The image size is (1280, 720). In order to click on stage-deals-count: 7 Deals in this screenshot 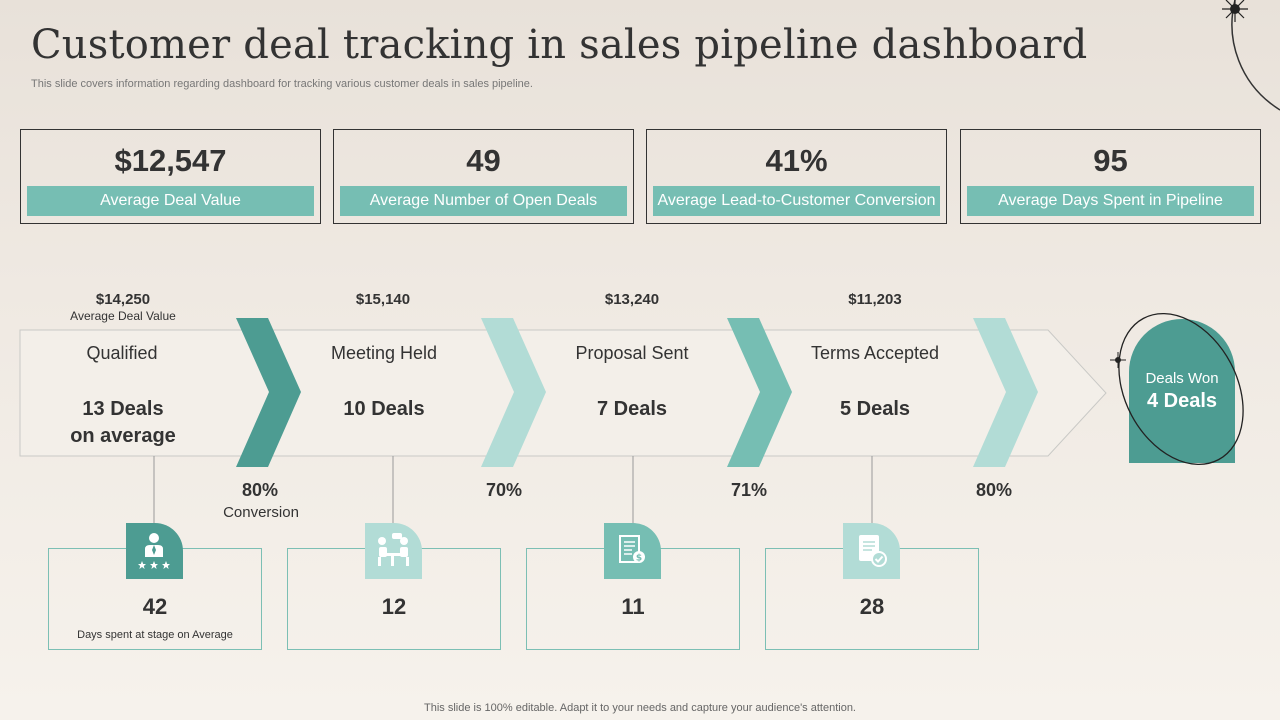, I will do `click(632, 409)`.